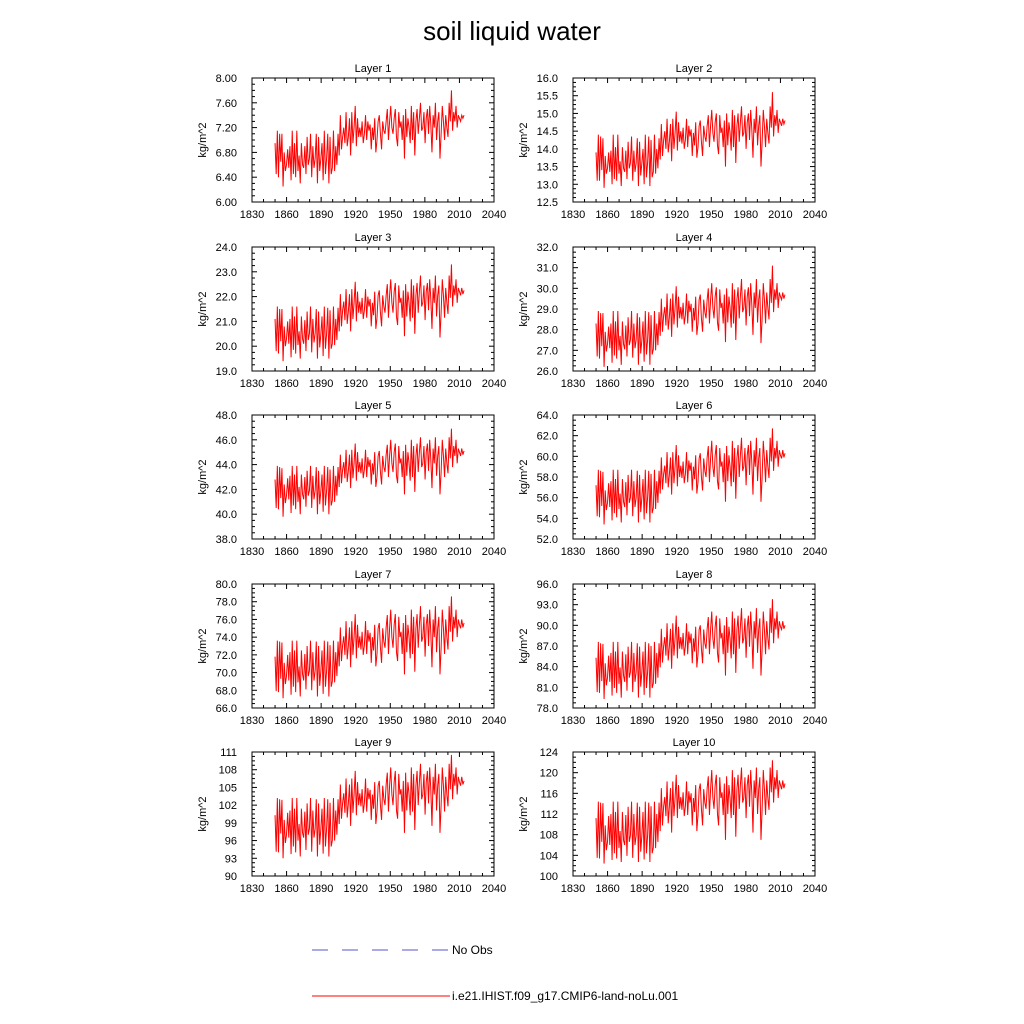 This screenshot has width=1024, height=1024. I want to click on panel-4-ytick-label: 30.0, so click(547, 289).